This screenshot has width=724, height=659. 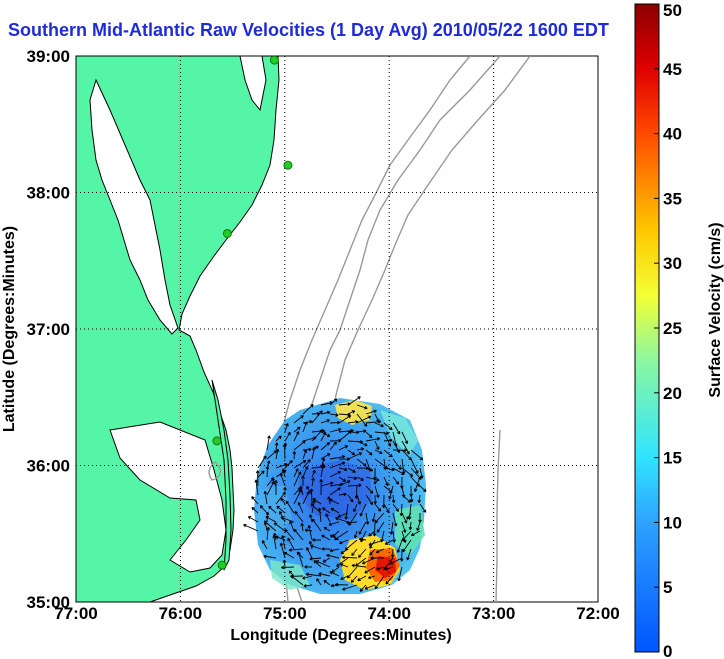 I want to click on x-tick-label: 72:00, so click(x=597, y=613).